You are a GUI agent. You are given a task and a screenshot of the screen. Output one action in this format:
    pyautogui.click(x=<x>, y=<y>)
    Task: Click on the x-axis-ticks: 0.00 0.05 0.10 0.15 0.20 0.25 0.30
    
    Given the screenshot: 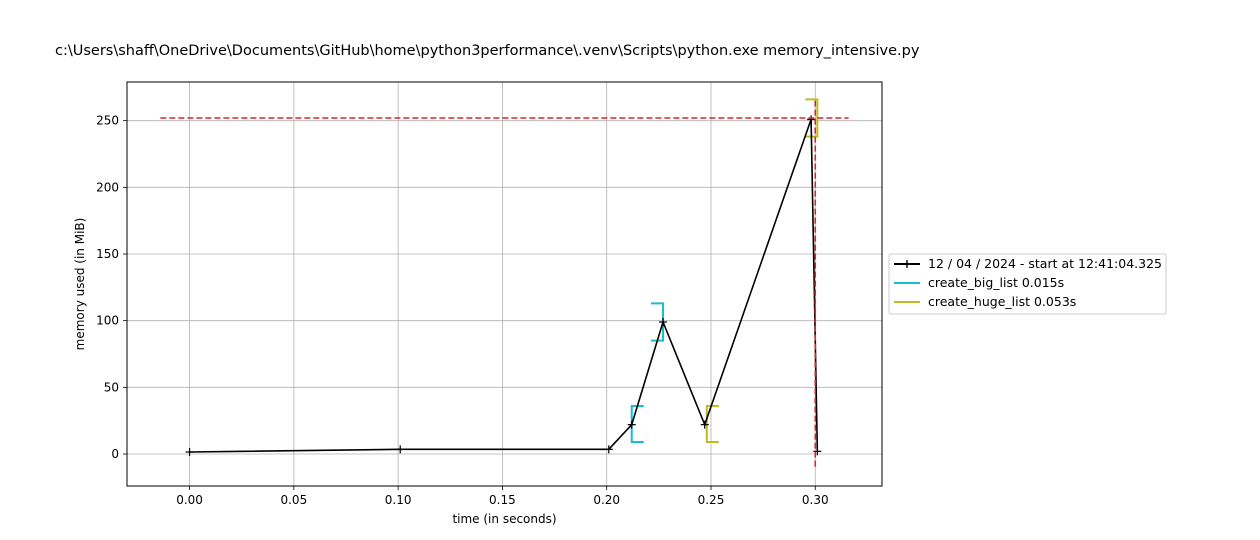 What is the action you would take?
    pyautogui.click(x=502, y=496)
    